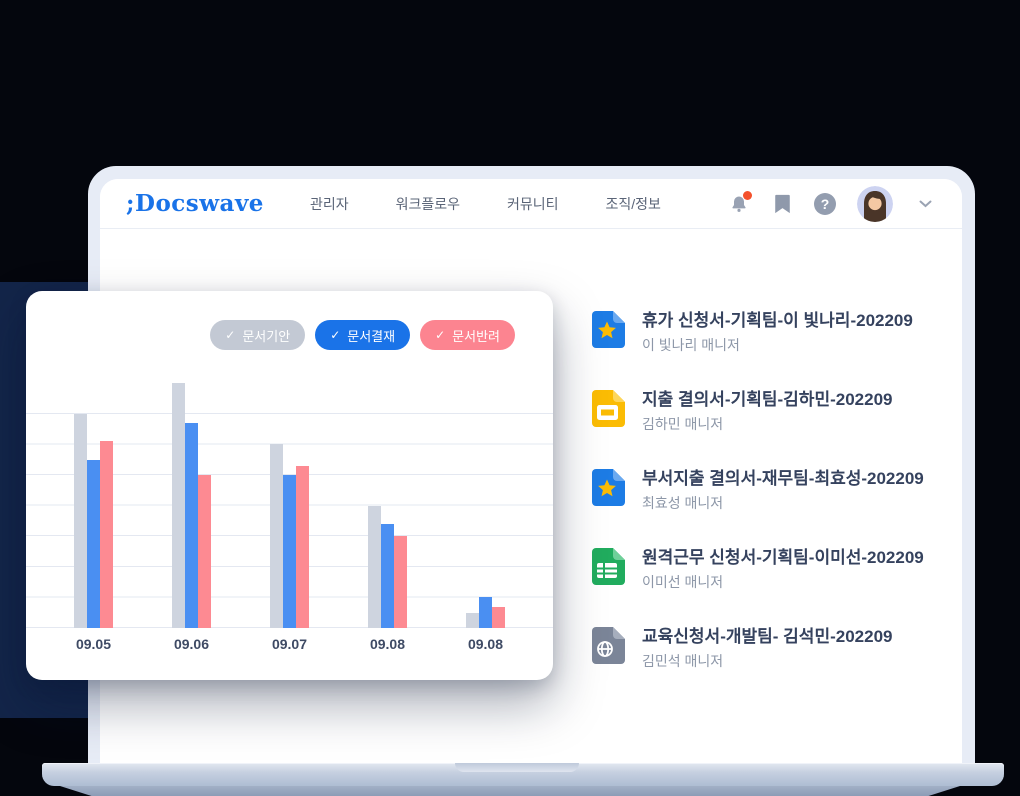 Image resolution: width=1020 pixels, height=796 pixels. Describe the element at coordinates (199, 203) in the screenshot. I see `logo-text: Docswave` at that location.